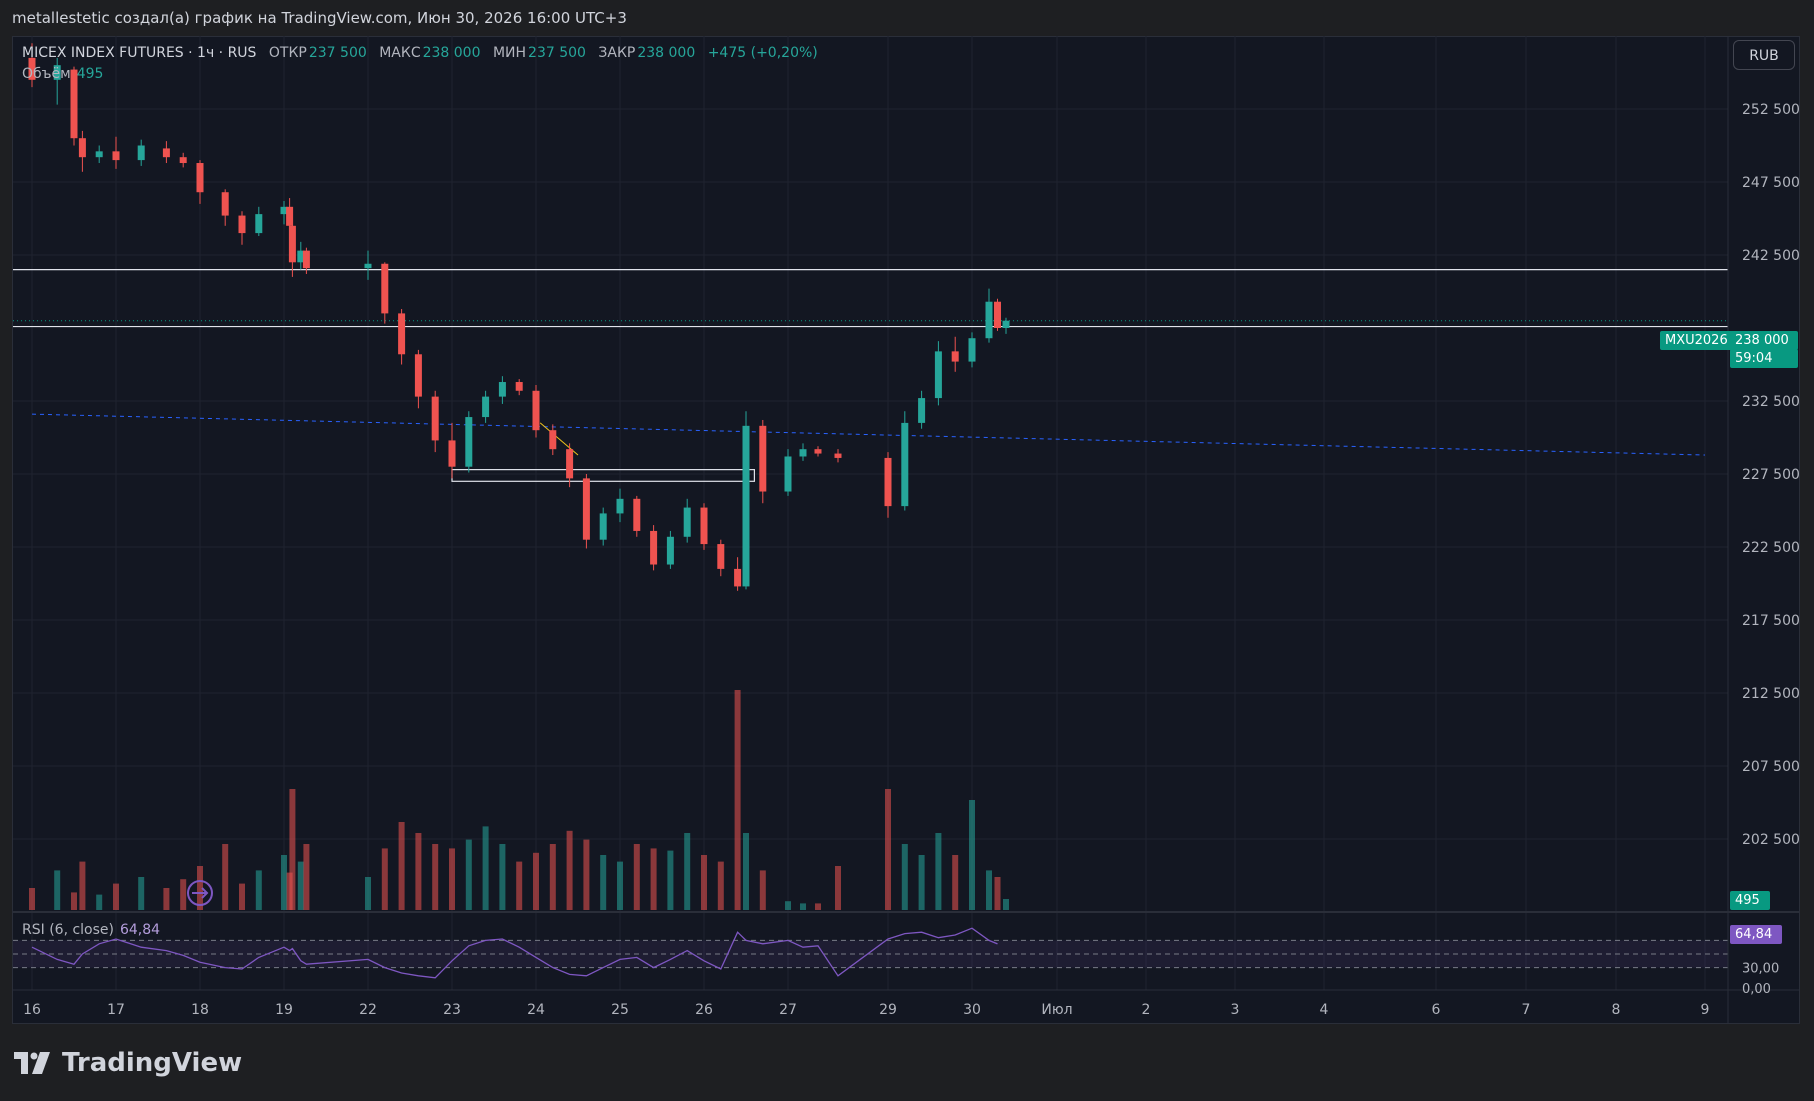 This screenshot has width=1814, height=1101. I want to click on open-value: 237 500, so click(337, 53).